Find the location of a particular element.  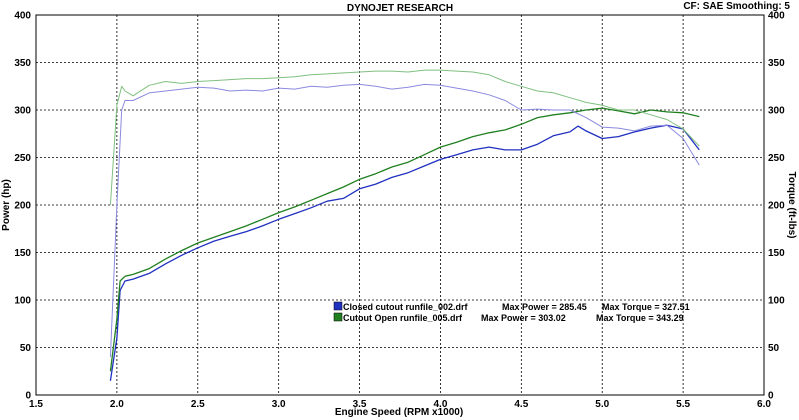

y-tick-label-right: 50 is located at coordinates (774, 348).